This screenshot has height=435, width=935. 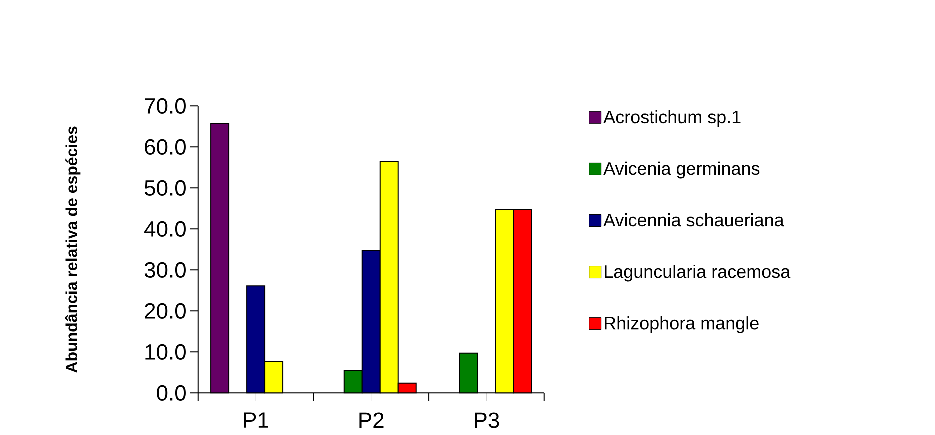 I want to click on legend-label: Avicennia schaueriana, so click(x=694, y=220).